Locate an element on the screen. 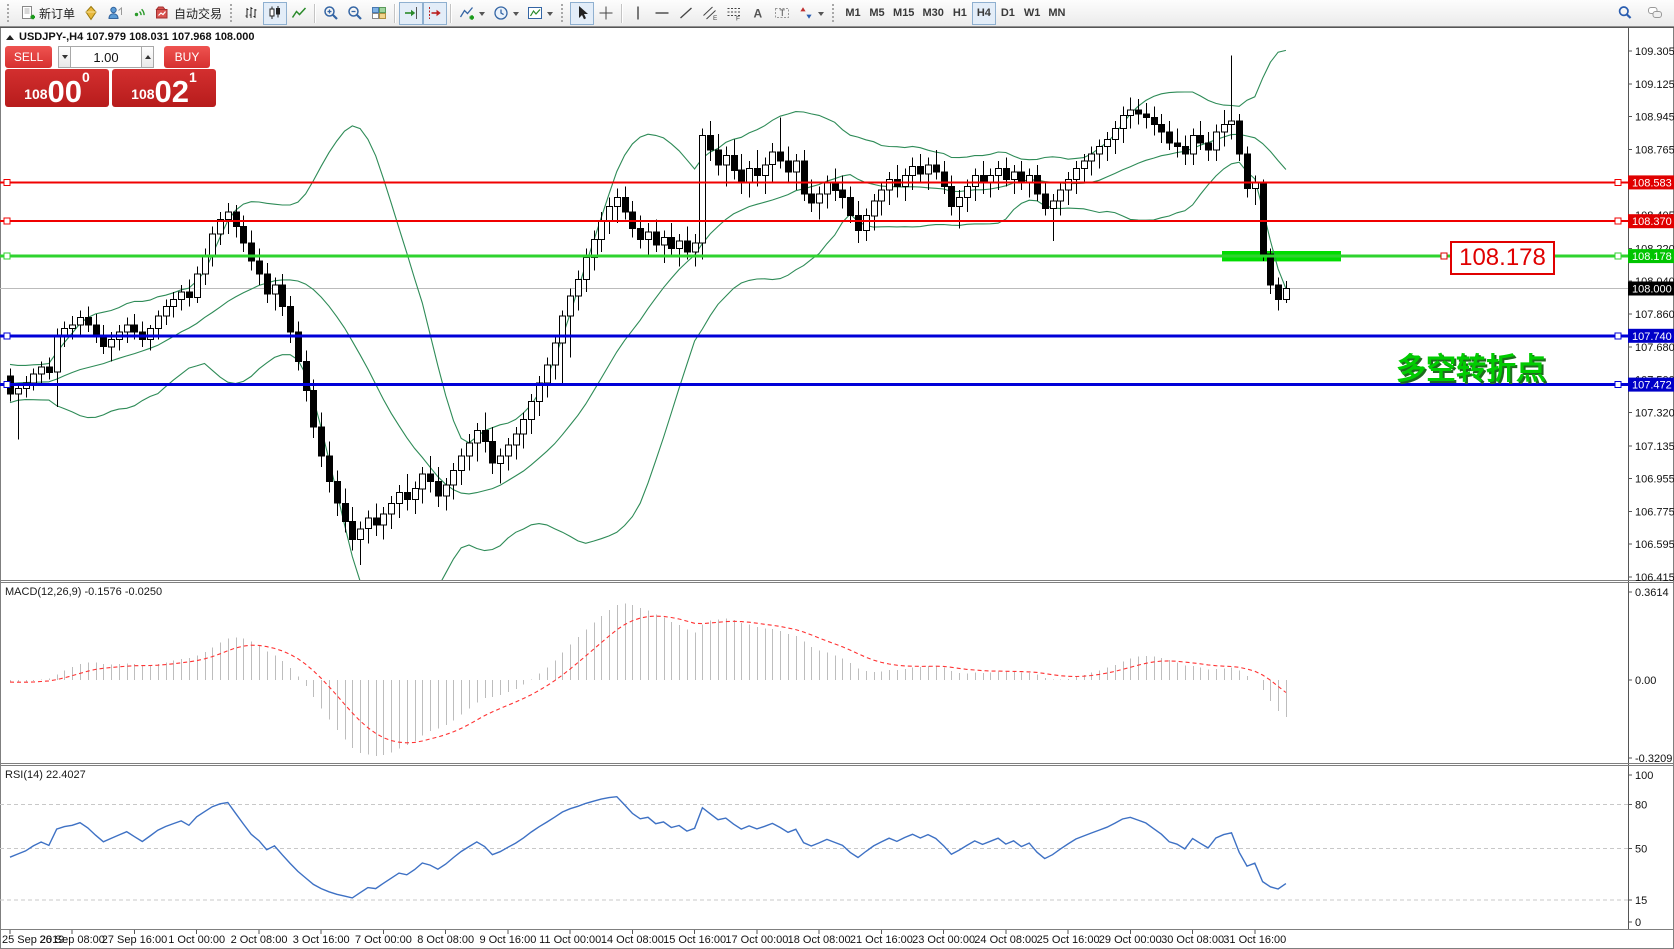 The width and height of the screenshot is (1674, 949). tf-d1-button-label: D1 is located at coordinates (1007, 13).